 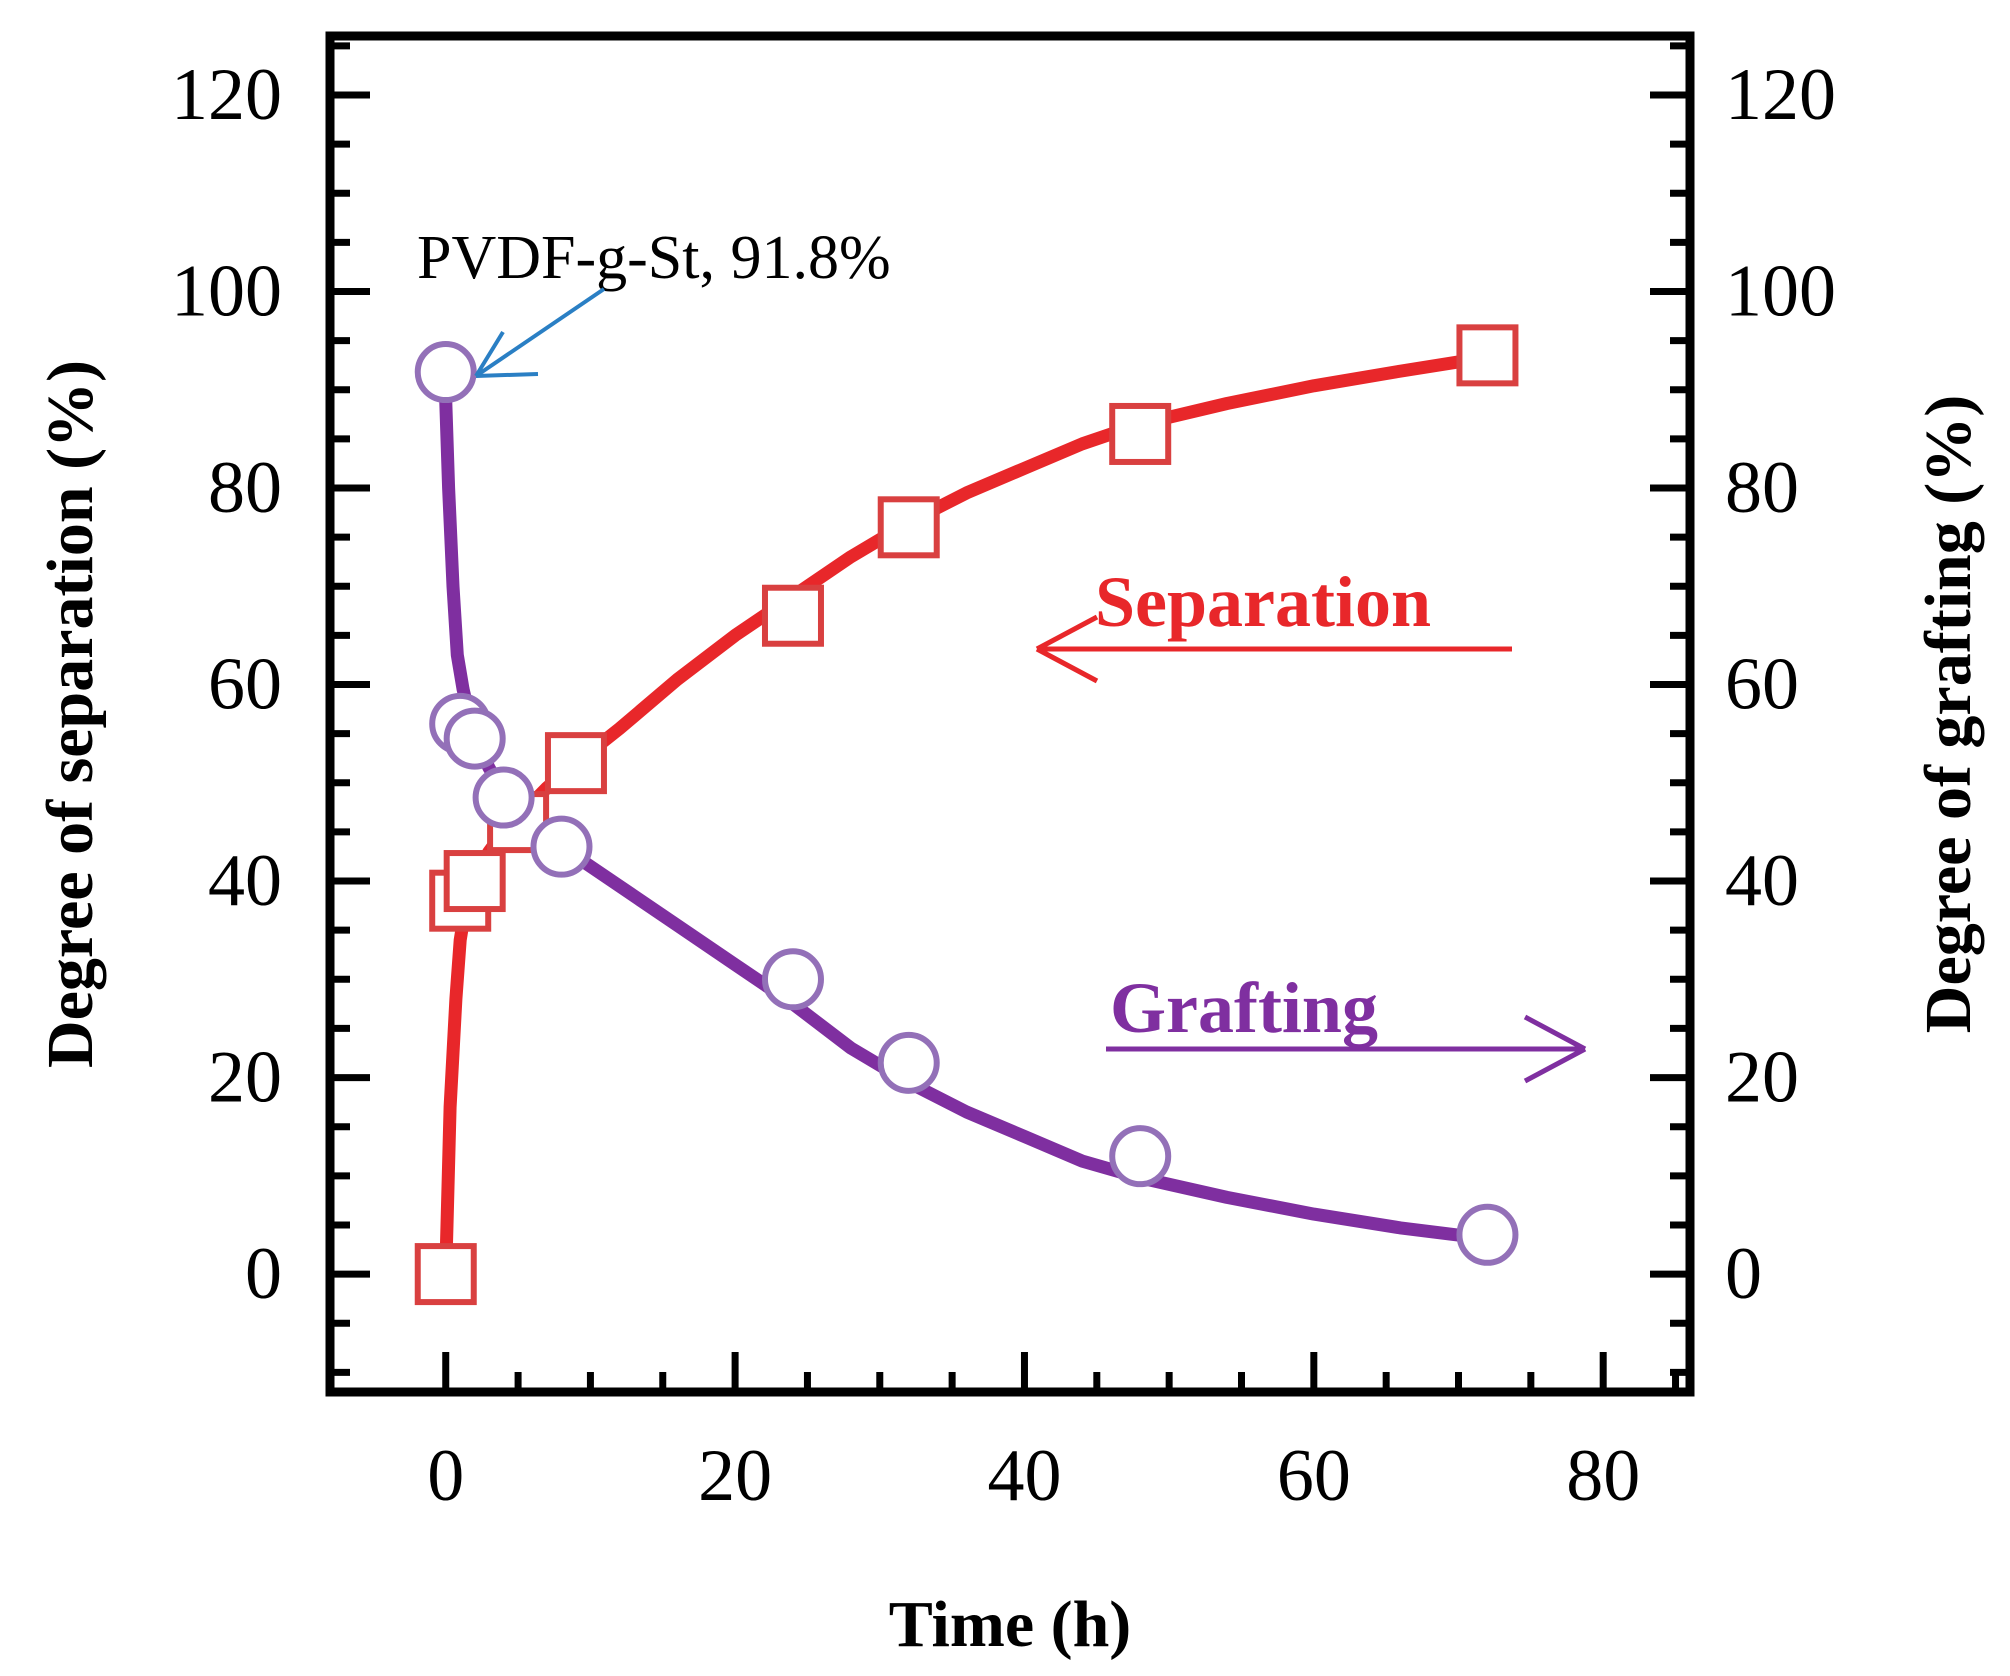 What do you see at coordinates (1762, 488) in the screenshot?
I see `y-right-tick-label: 80` at bounding box center [1762, 488].